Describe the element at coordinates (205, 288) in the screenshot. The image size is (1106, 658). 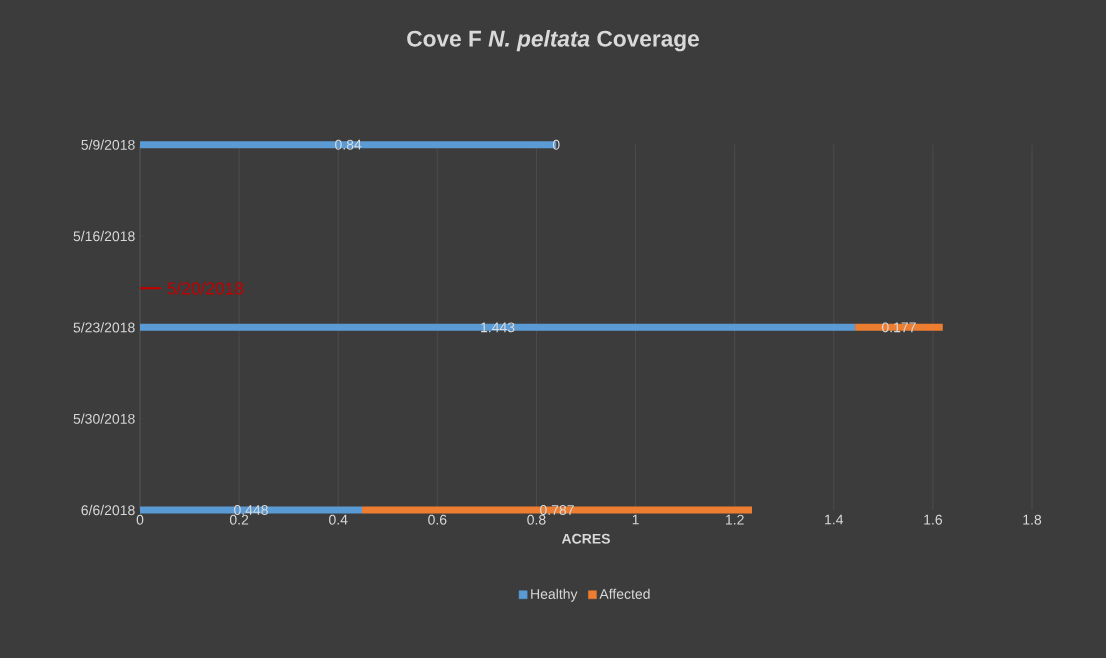
I see `ref-line-label: 5/20/2018` at that location.